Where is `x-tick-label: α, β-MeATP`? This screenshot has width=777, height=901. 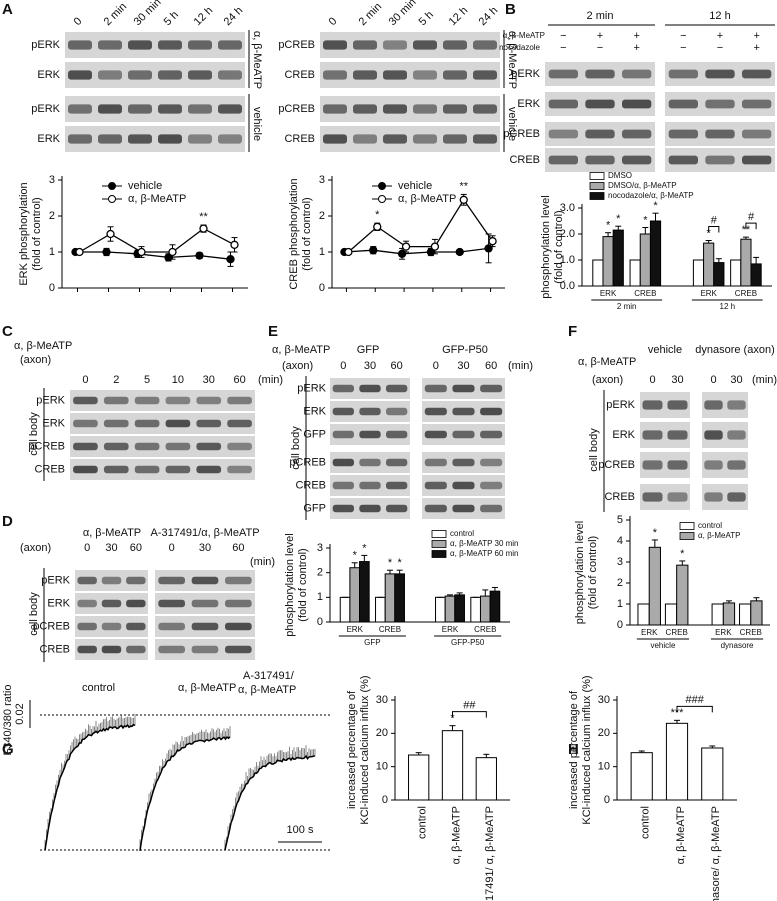
x-tick-label: α, β-MeATP is located at coordinates (681, 835).